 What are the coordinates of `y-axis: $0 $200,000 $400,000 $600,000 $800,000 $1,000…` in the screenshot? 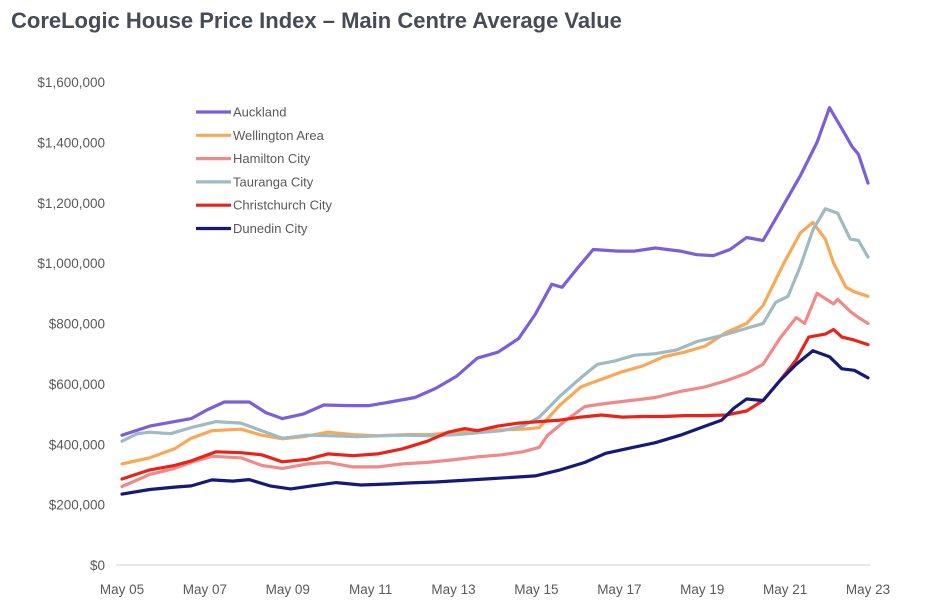 It's located at (71, 324).